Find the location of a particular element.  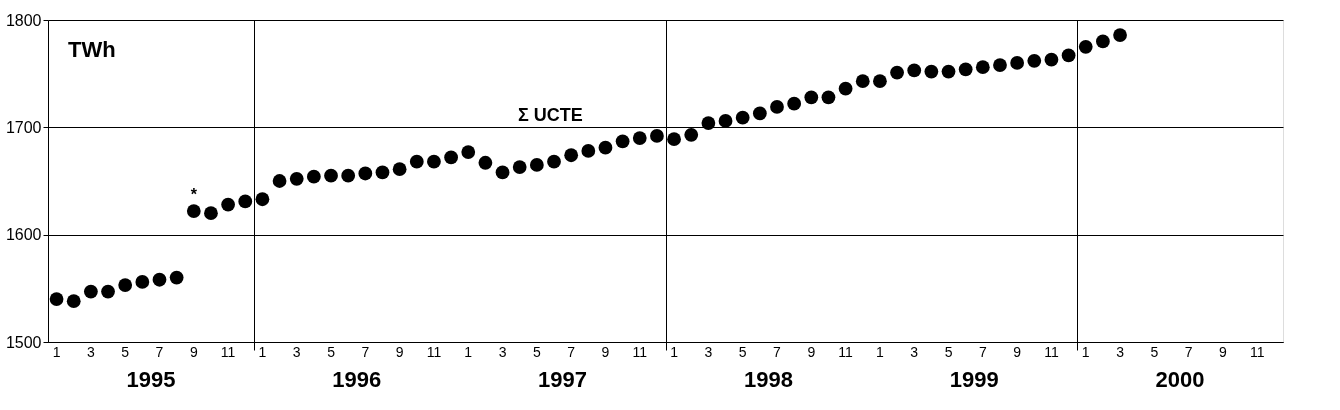

text: 1996 is located at coordinates (357, 379).